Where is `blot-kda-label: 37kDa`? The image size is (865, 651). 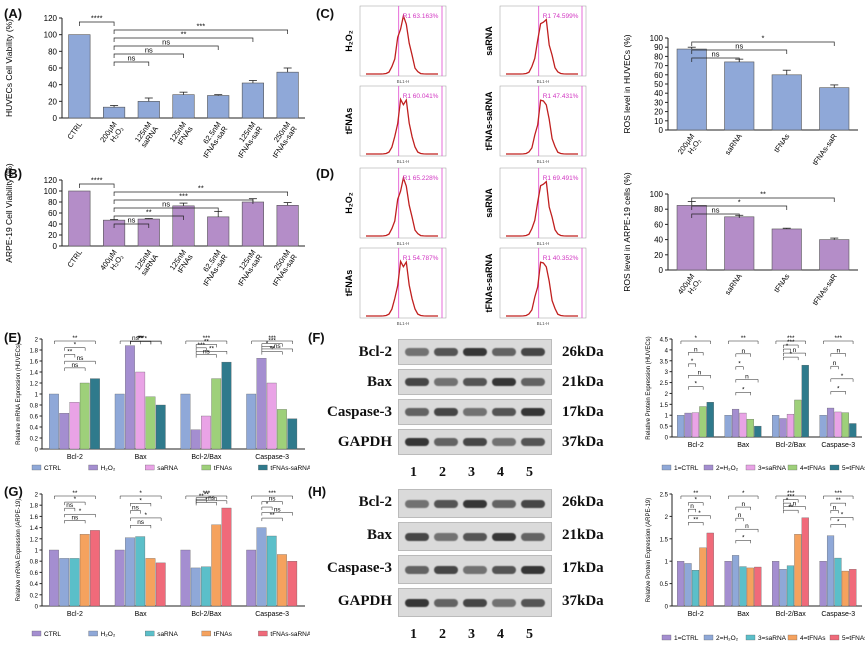
blot-kda-label: 37kDa is located at coordinates (583, 601).